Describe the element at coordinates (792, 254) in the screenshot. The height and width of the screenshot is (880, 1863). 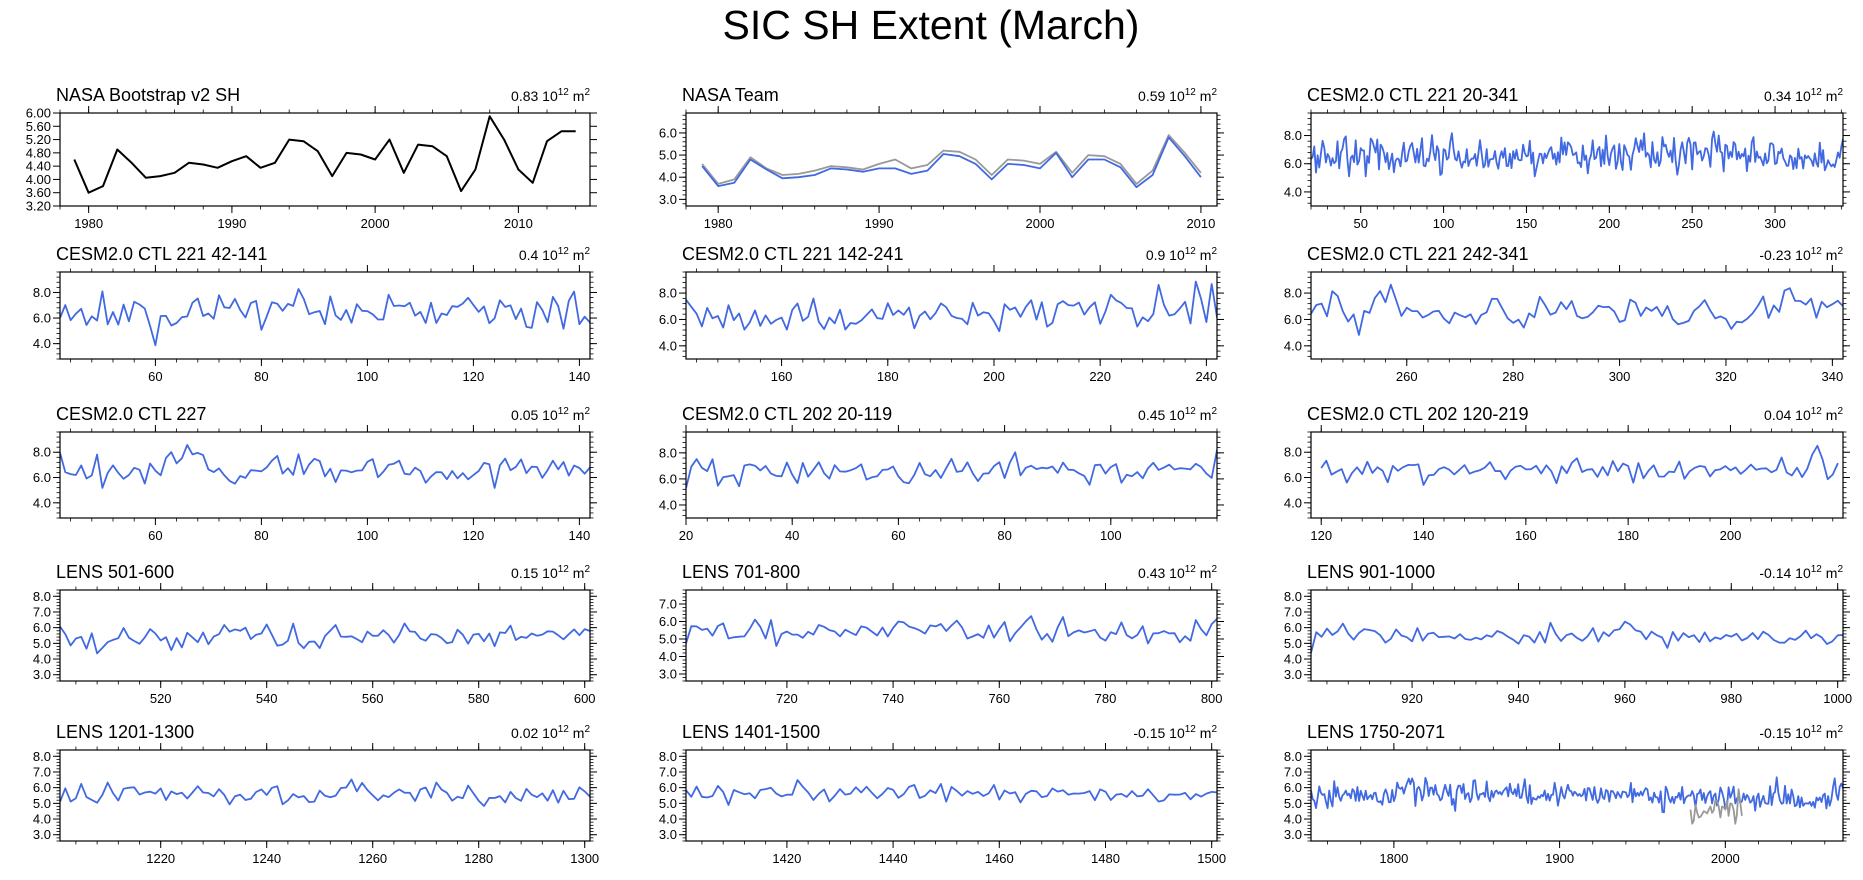
I see `panel-title: CESM2.0 CTL 221 142-241` at that location.